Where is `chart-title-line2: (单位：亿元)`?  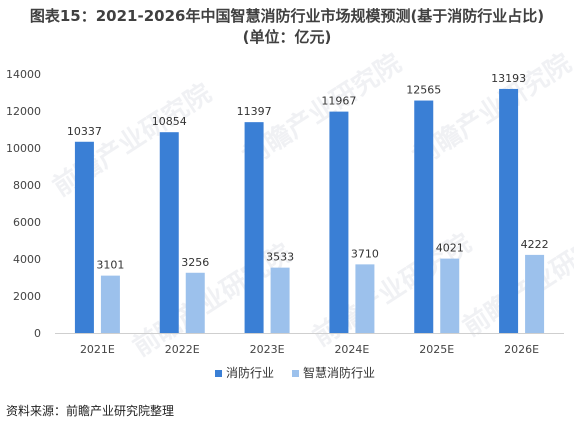
chart-title-line2: (单位：亿元) is located at coordinates (287, 37).